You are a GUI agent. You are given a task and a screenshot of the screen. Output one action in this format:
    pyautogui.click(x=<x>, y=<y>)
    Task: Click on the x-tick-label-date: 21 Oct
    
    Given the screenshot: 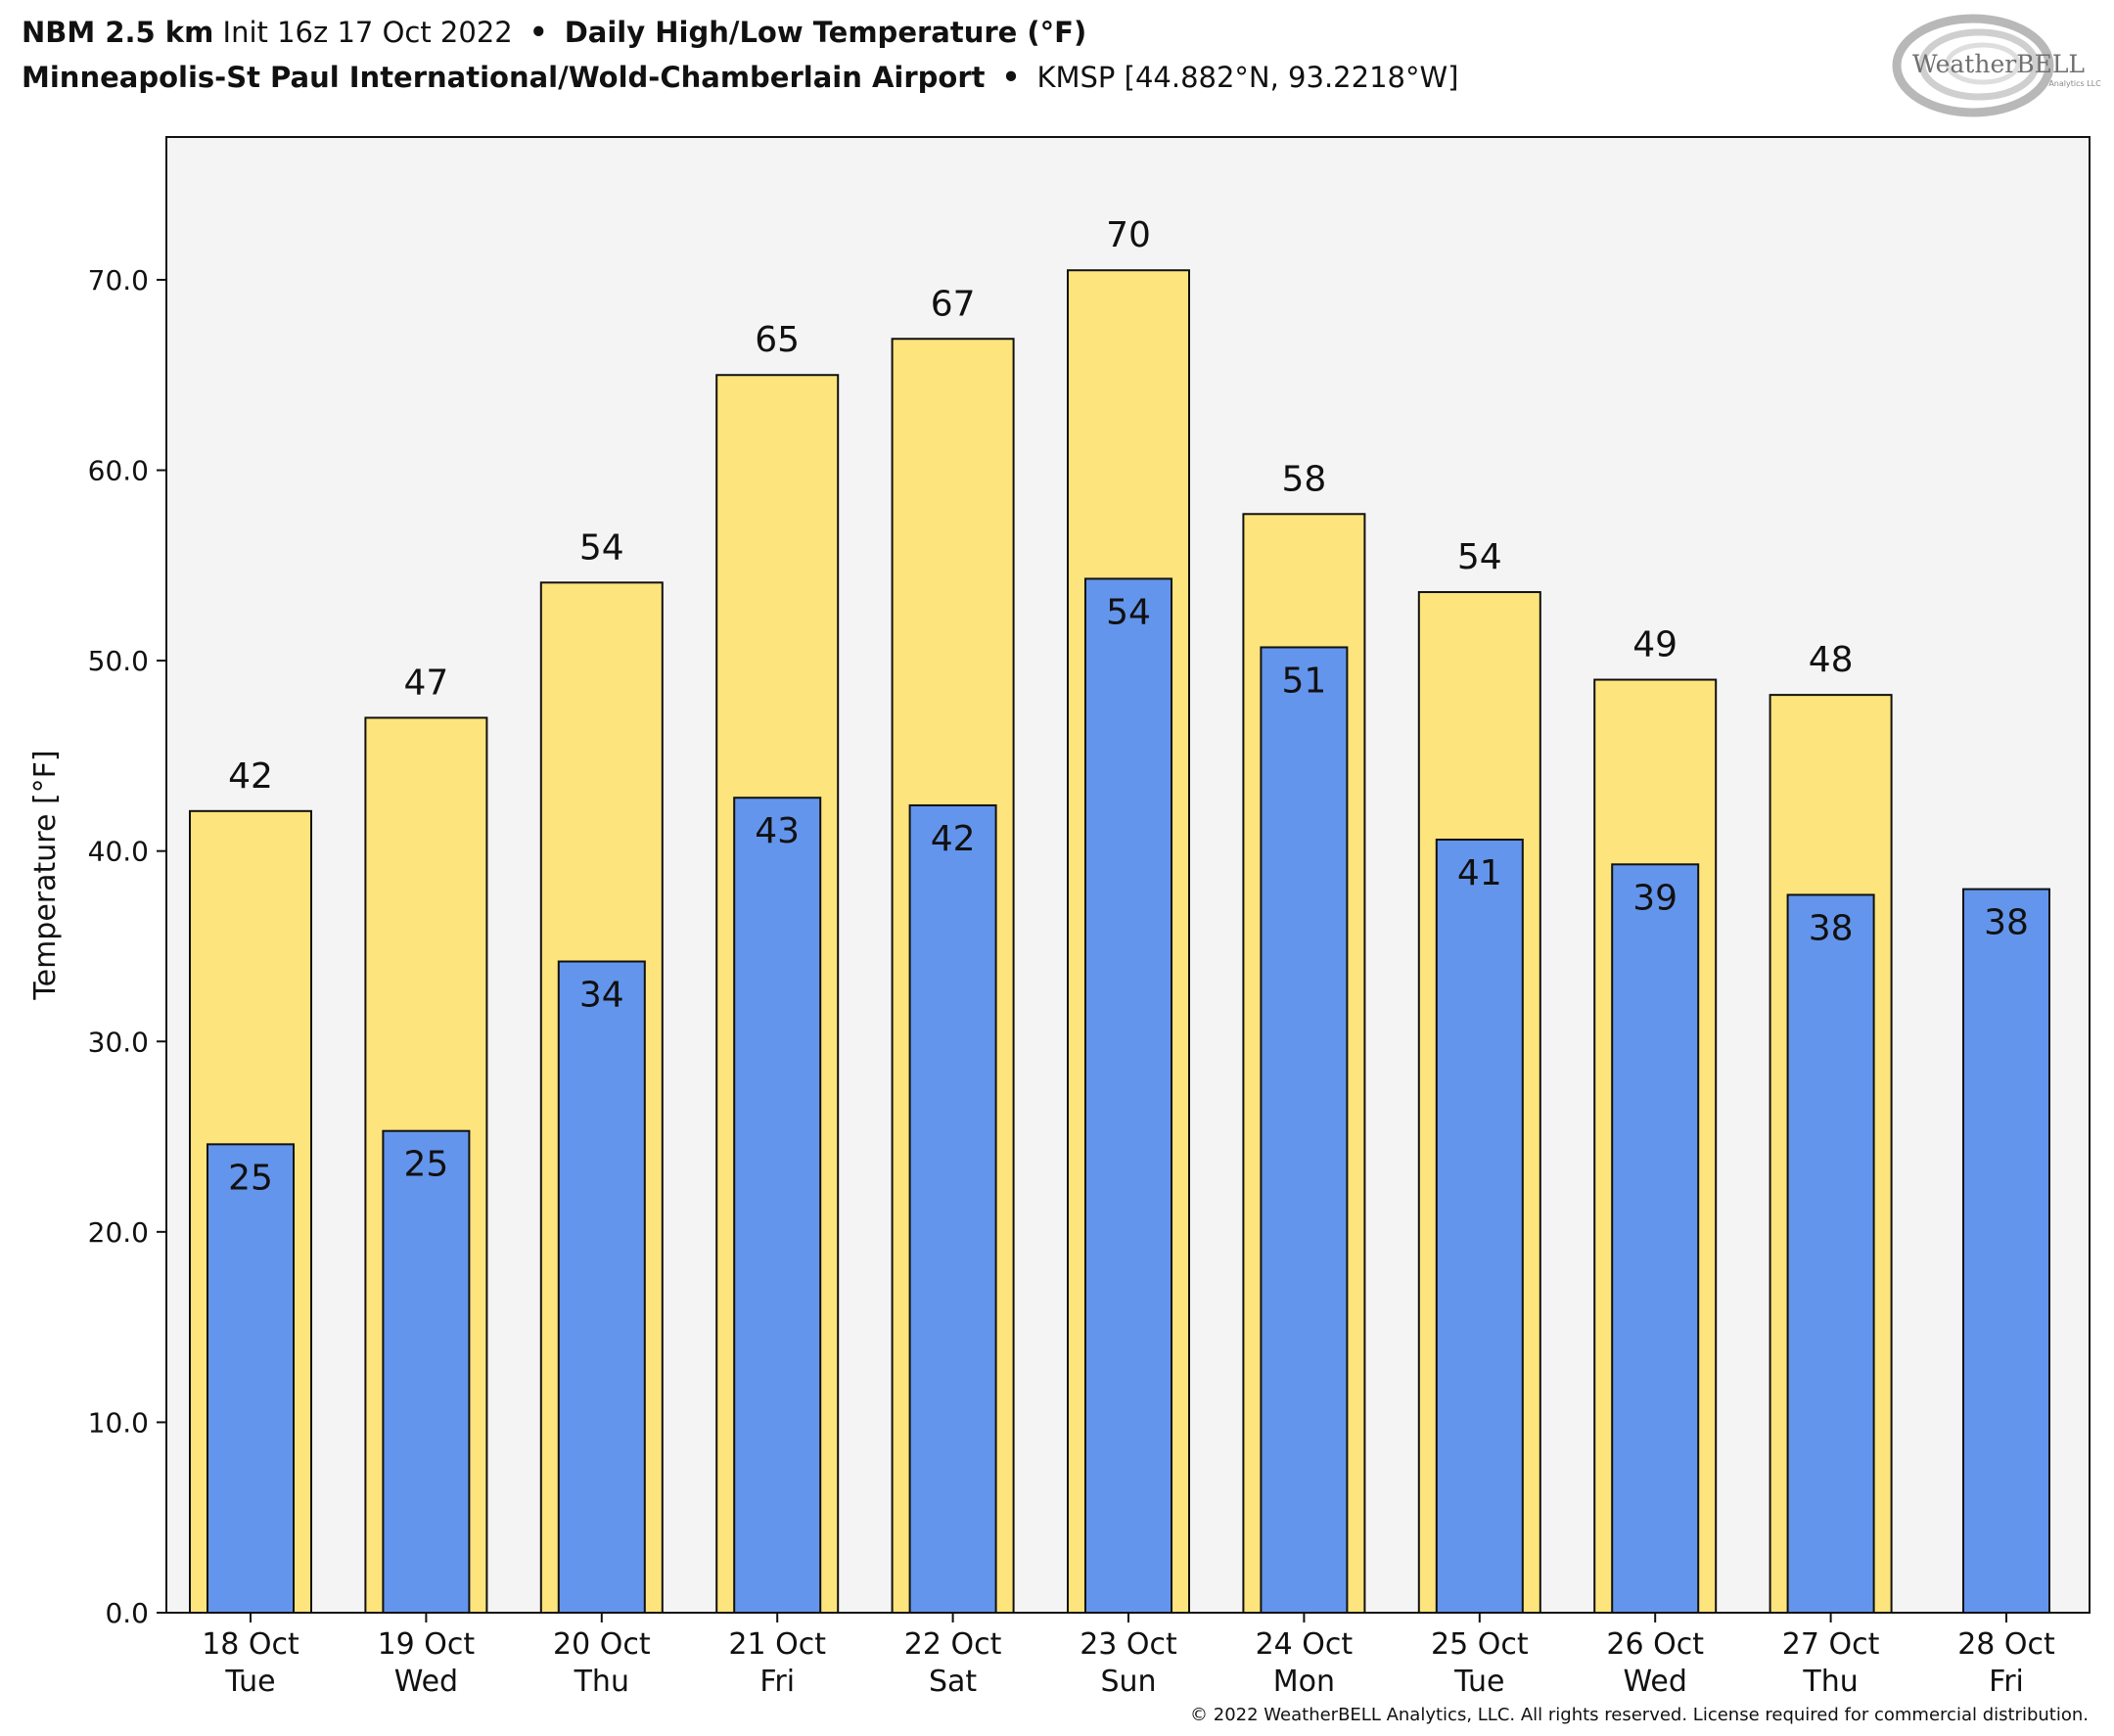 What is the action you would take?
    pyautogui.click(x=777, y=1645)
    